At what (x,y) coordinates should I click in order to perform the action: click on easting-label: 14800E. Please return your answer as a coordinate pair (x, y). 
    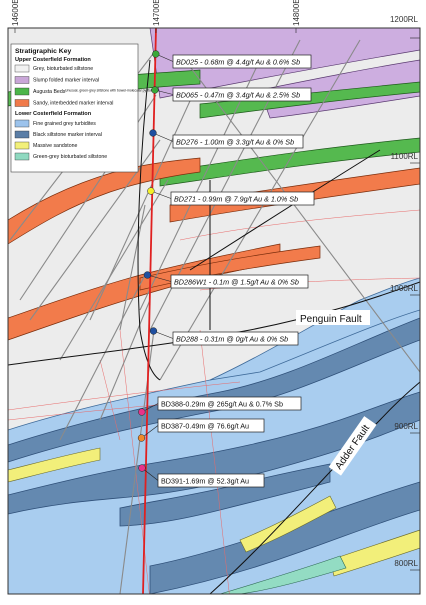
    Looking at the image, I should click on (296, 13).